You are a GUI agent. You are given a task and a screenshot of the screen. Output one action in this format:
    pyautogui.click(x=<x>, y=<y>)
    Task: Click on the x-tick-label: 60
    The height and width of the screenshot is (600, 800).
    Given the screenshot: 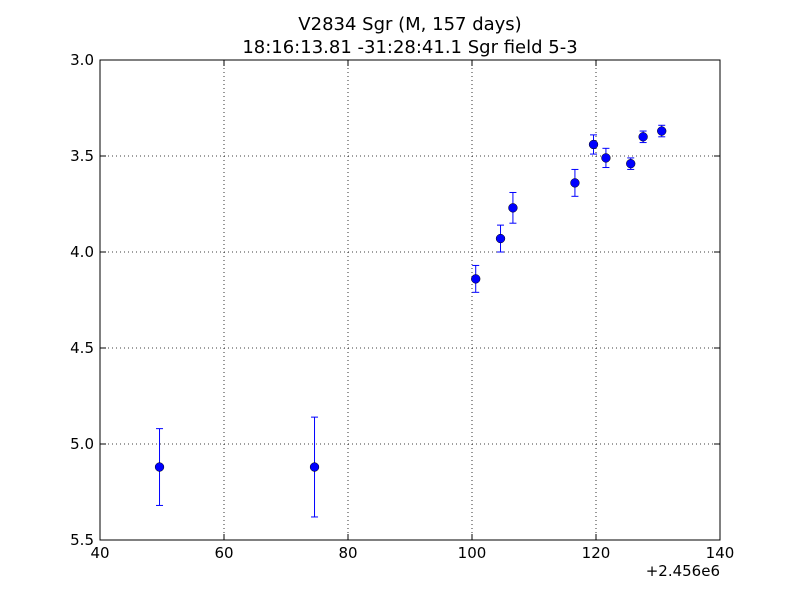 What is the action you would take?
    pyautogui.click(x=223, y=553)
    